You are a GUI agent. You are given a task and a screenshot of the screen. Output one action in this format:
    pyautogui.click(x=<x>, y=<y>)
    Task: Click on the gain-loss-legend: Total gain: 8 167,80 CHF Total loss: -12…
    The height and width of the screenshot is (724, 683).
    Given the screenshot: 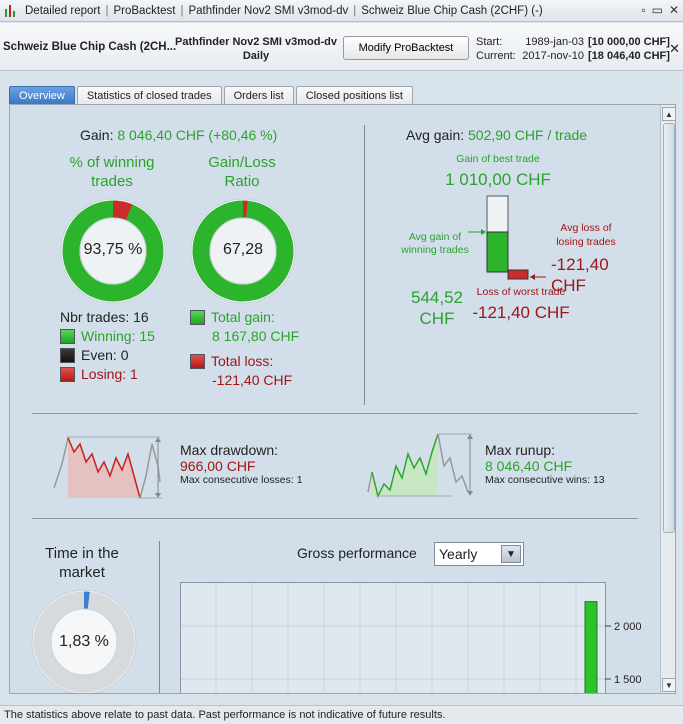 What is the action you would take?
    pyautogui.click(x=244, y=349)
    